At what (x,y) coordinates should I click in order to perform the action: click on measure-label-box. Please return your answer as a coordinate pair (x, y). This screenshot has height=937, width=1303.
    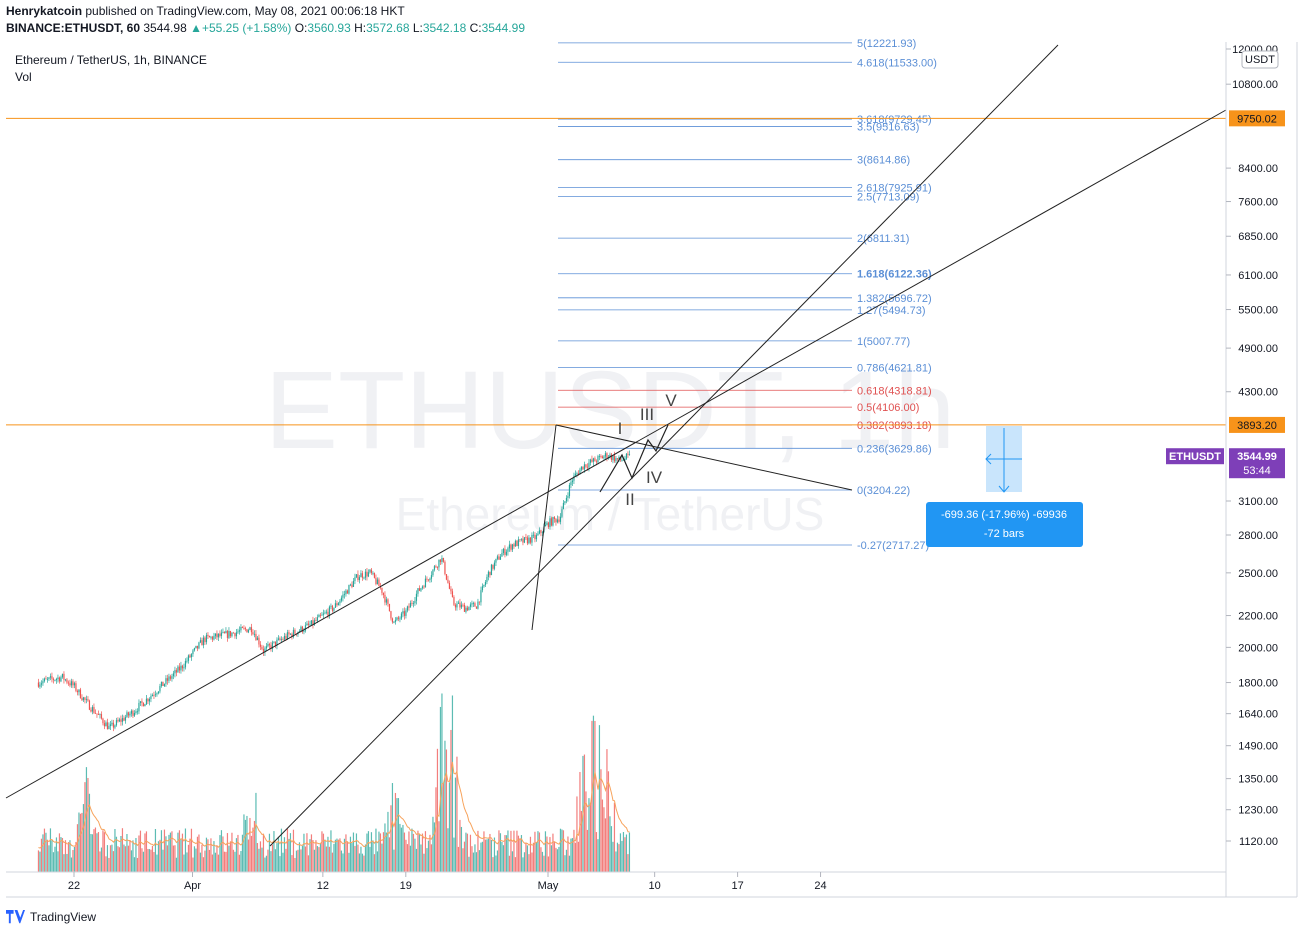
    Looking at the image, I should click on (1004, 524).